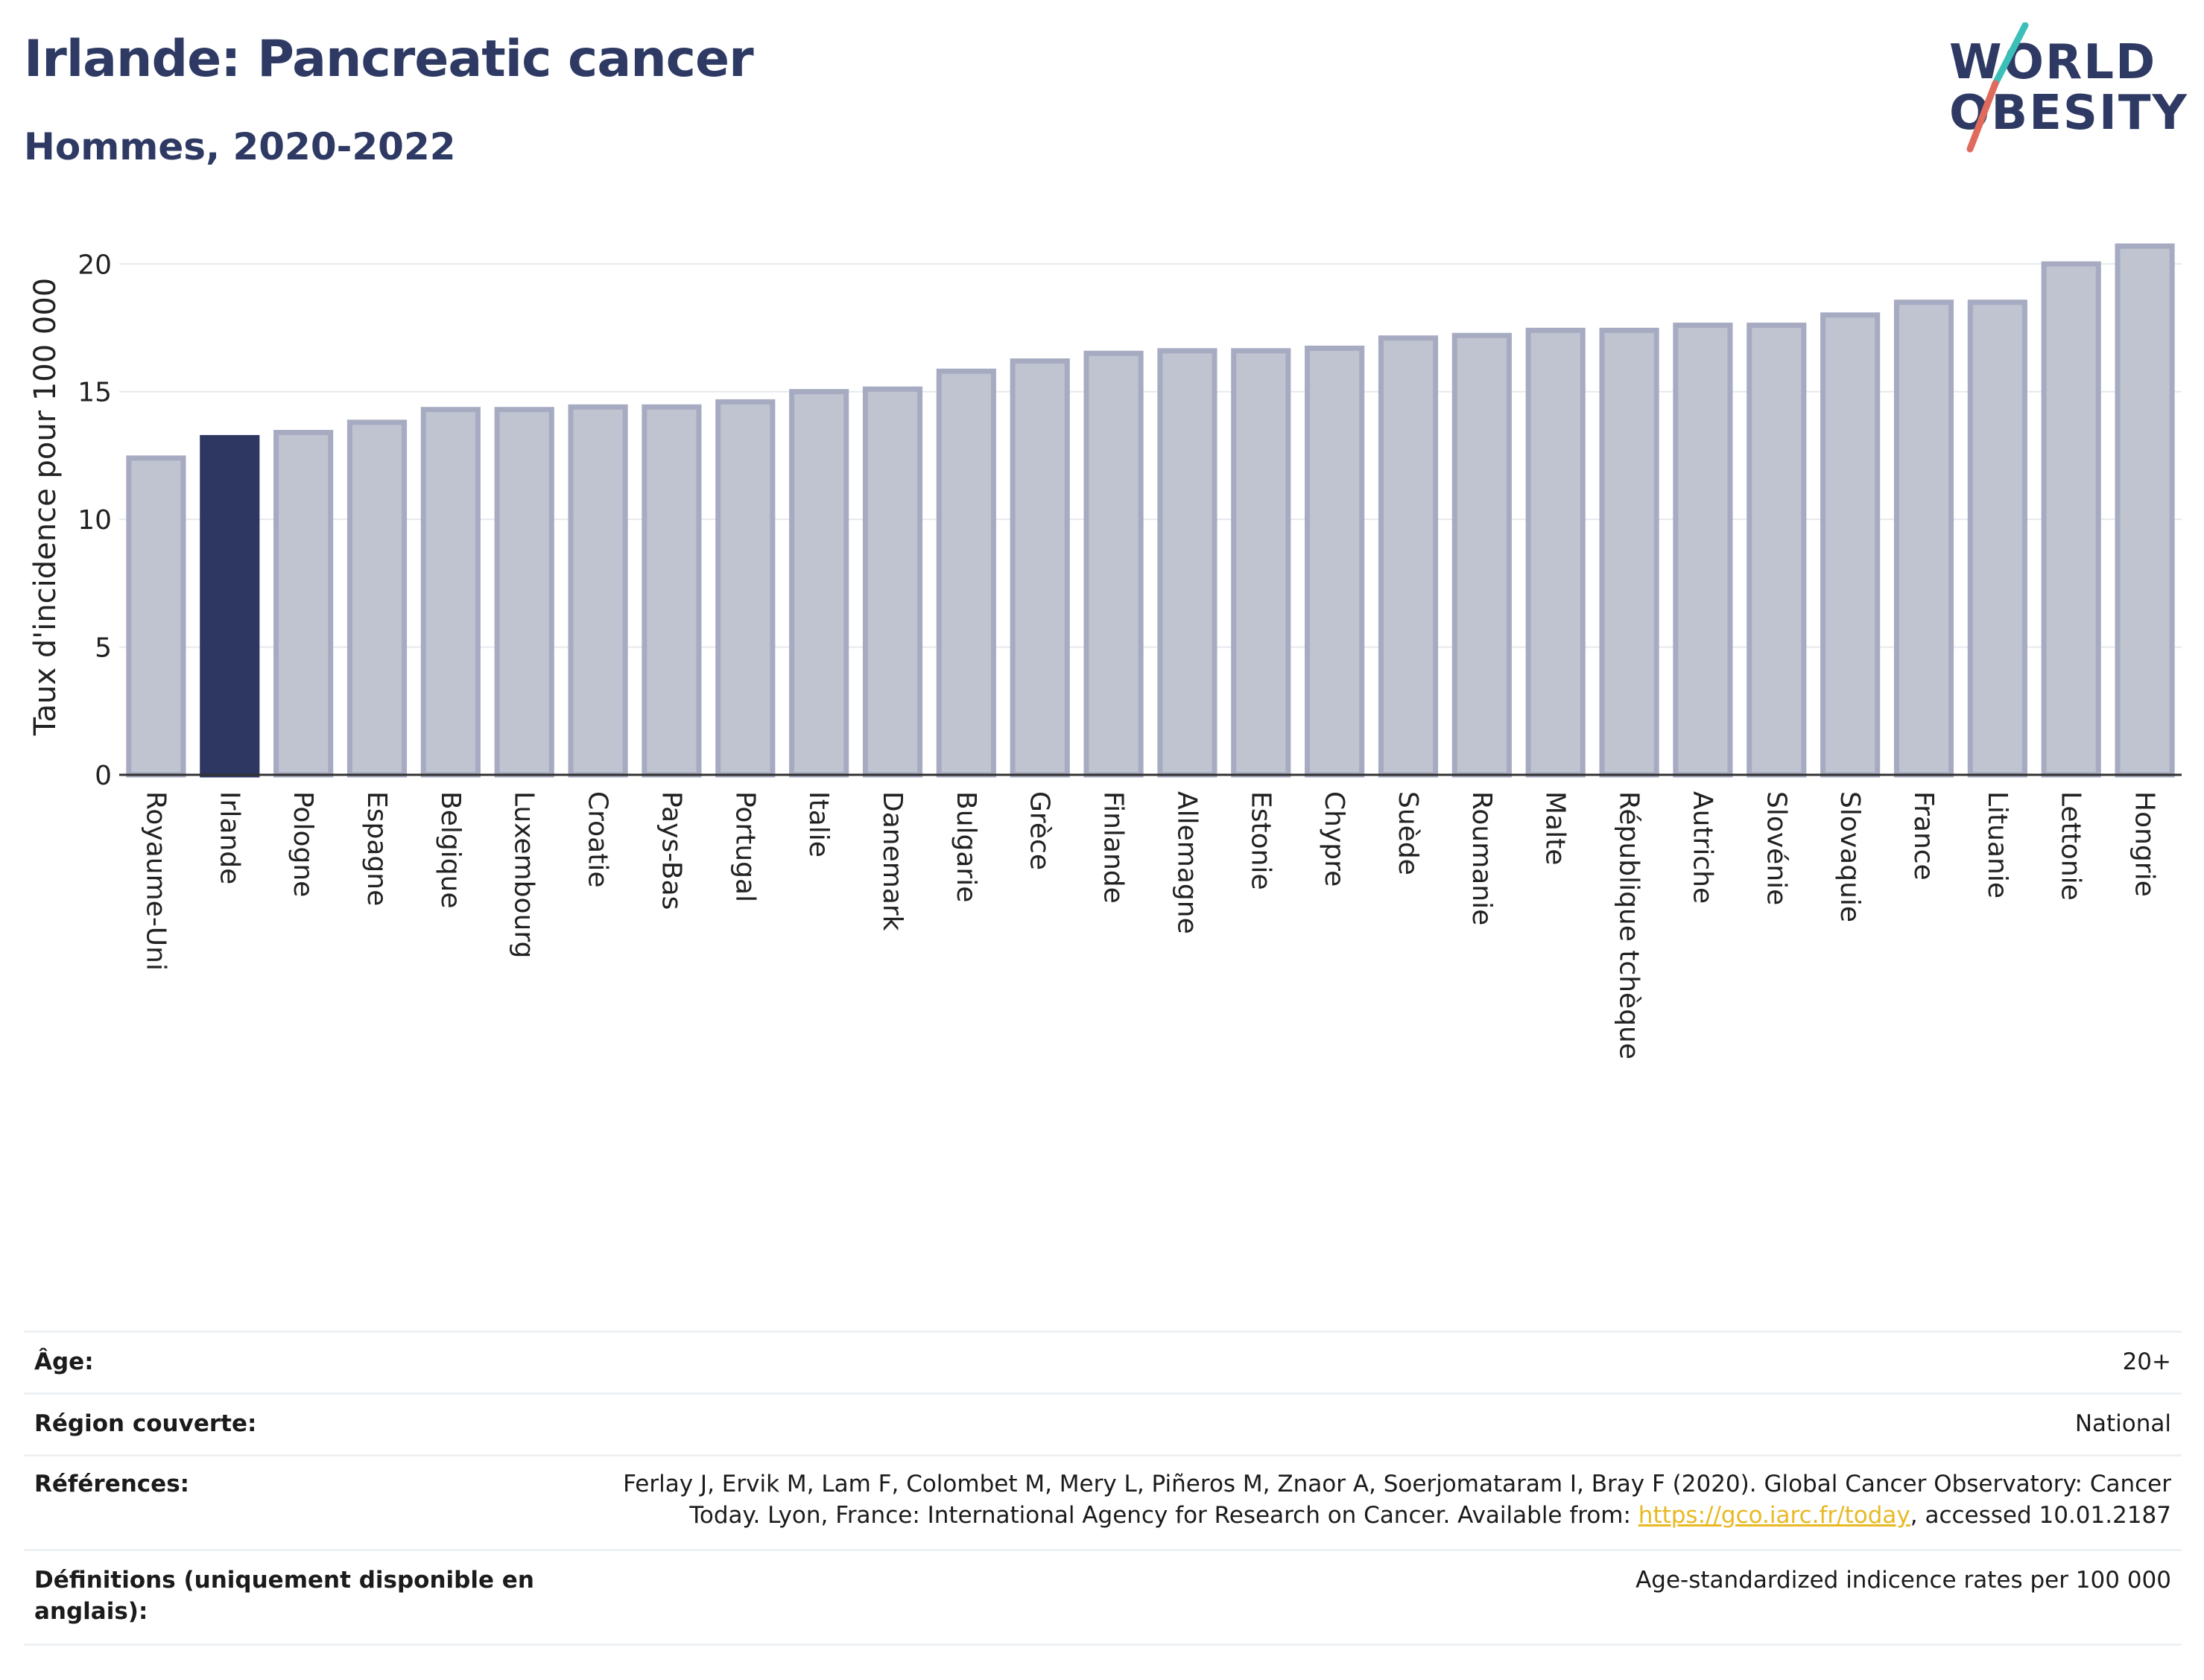 The width and height of the screenshot is (2204, 1680). What do you see at coordinates (450, 850) in the screenshot?
I see `x-tick-label: Belgique` at bounding box center [450, 850].